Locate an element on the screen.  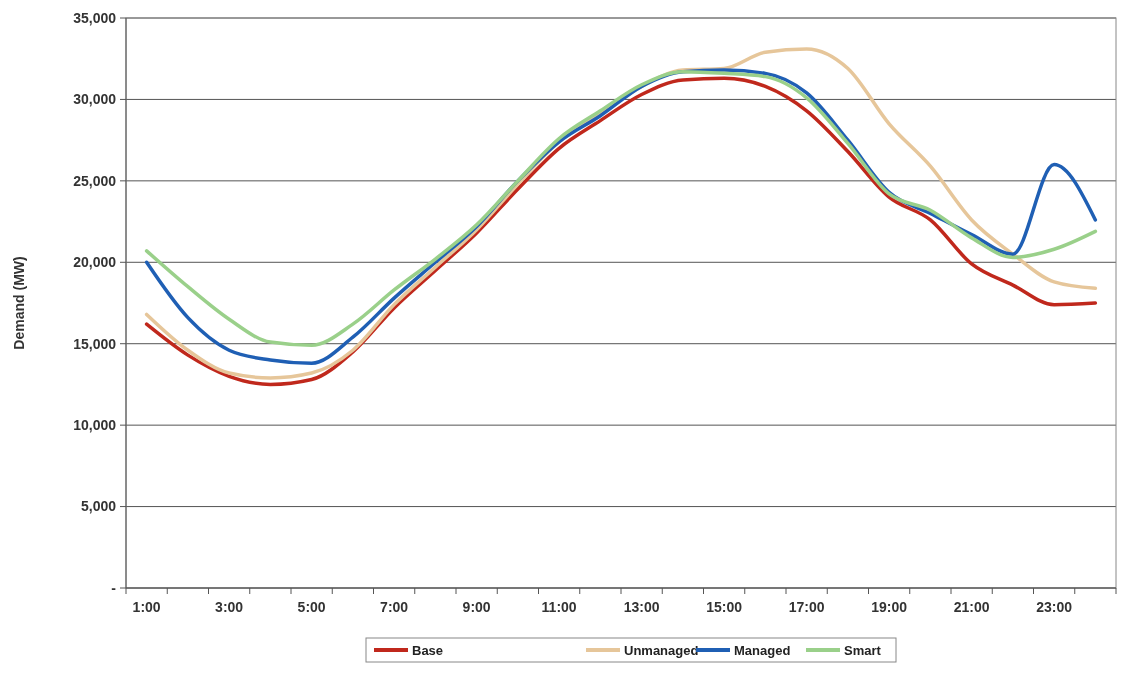
x-tick-label: 19:00 is located at coordinates (889, 607).